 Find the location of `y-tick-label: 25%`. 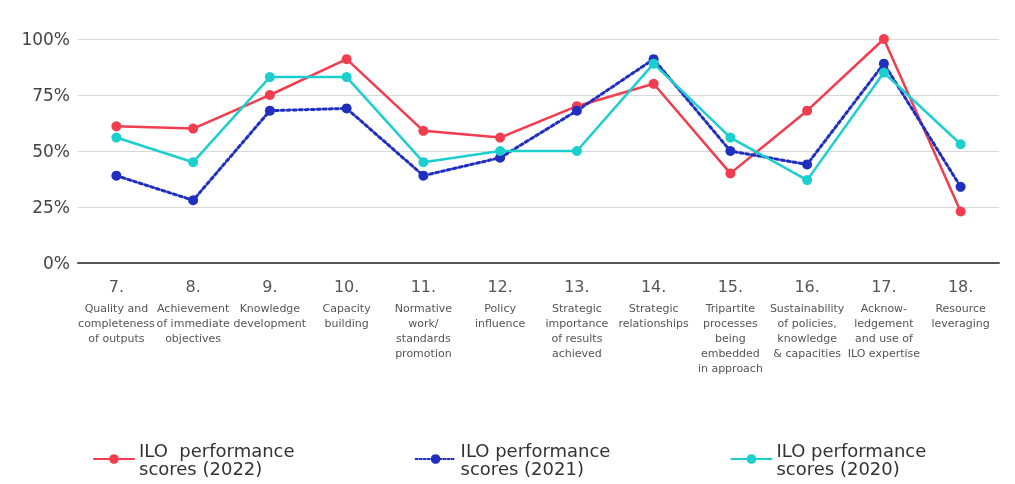

y-tick-label: 25% is located at coordinates (51, 207).